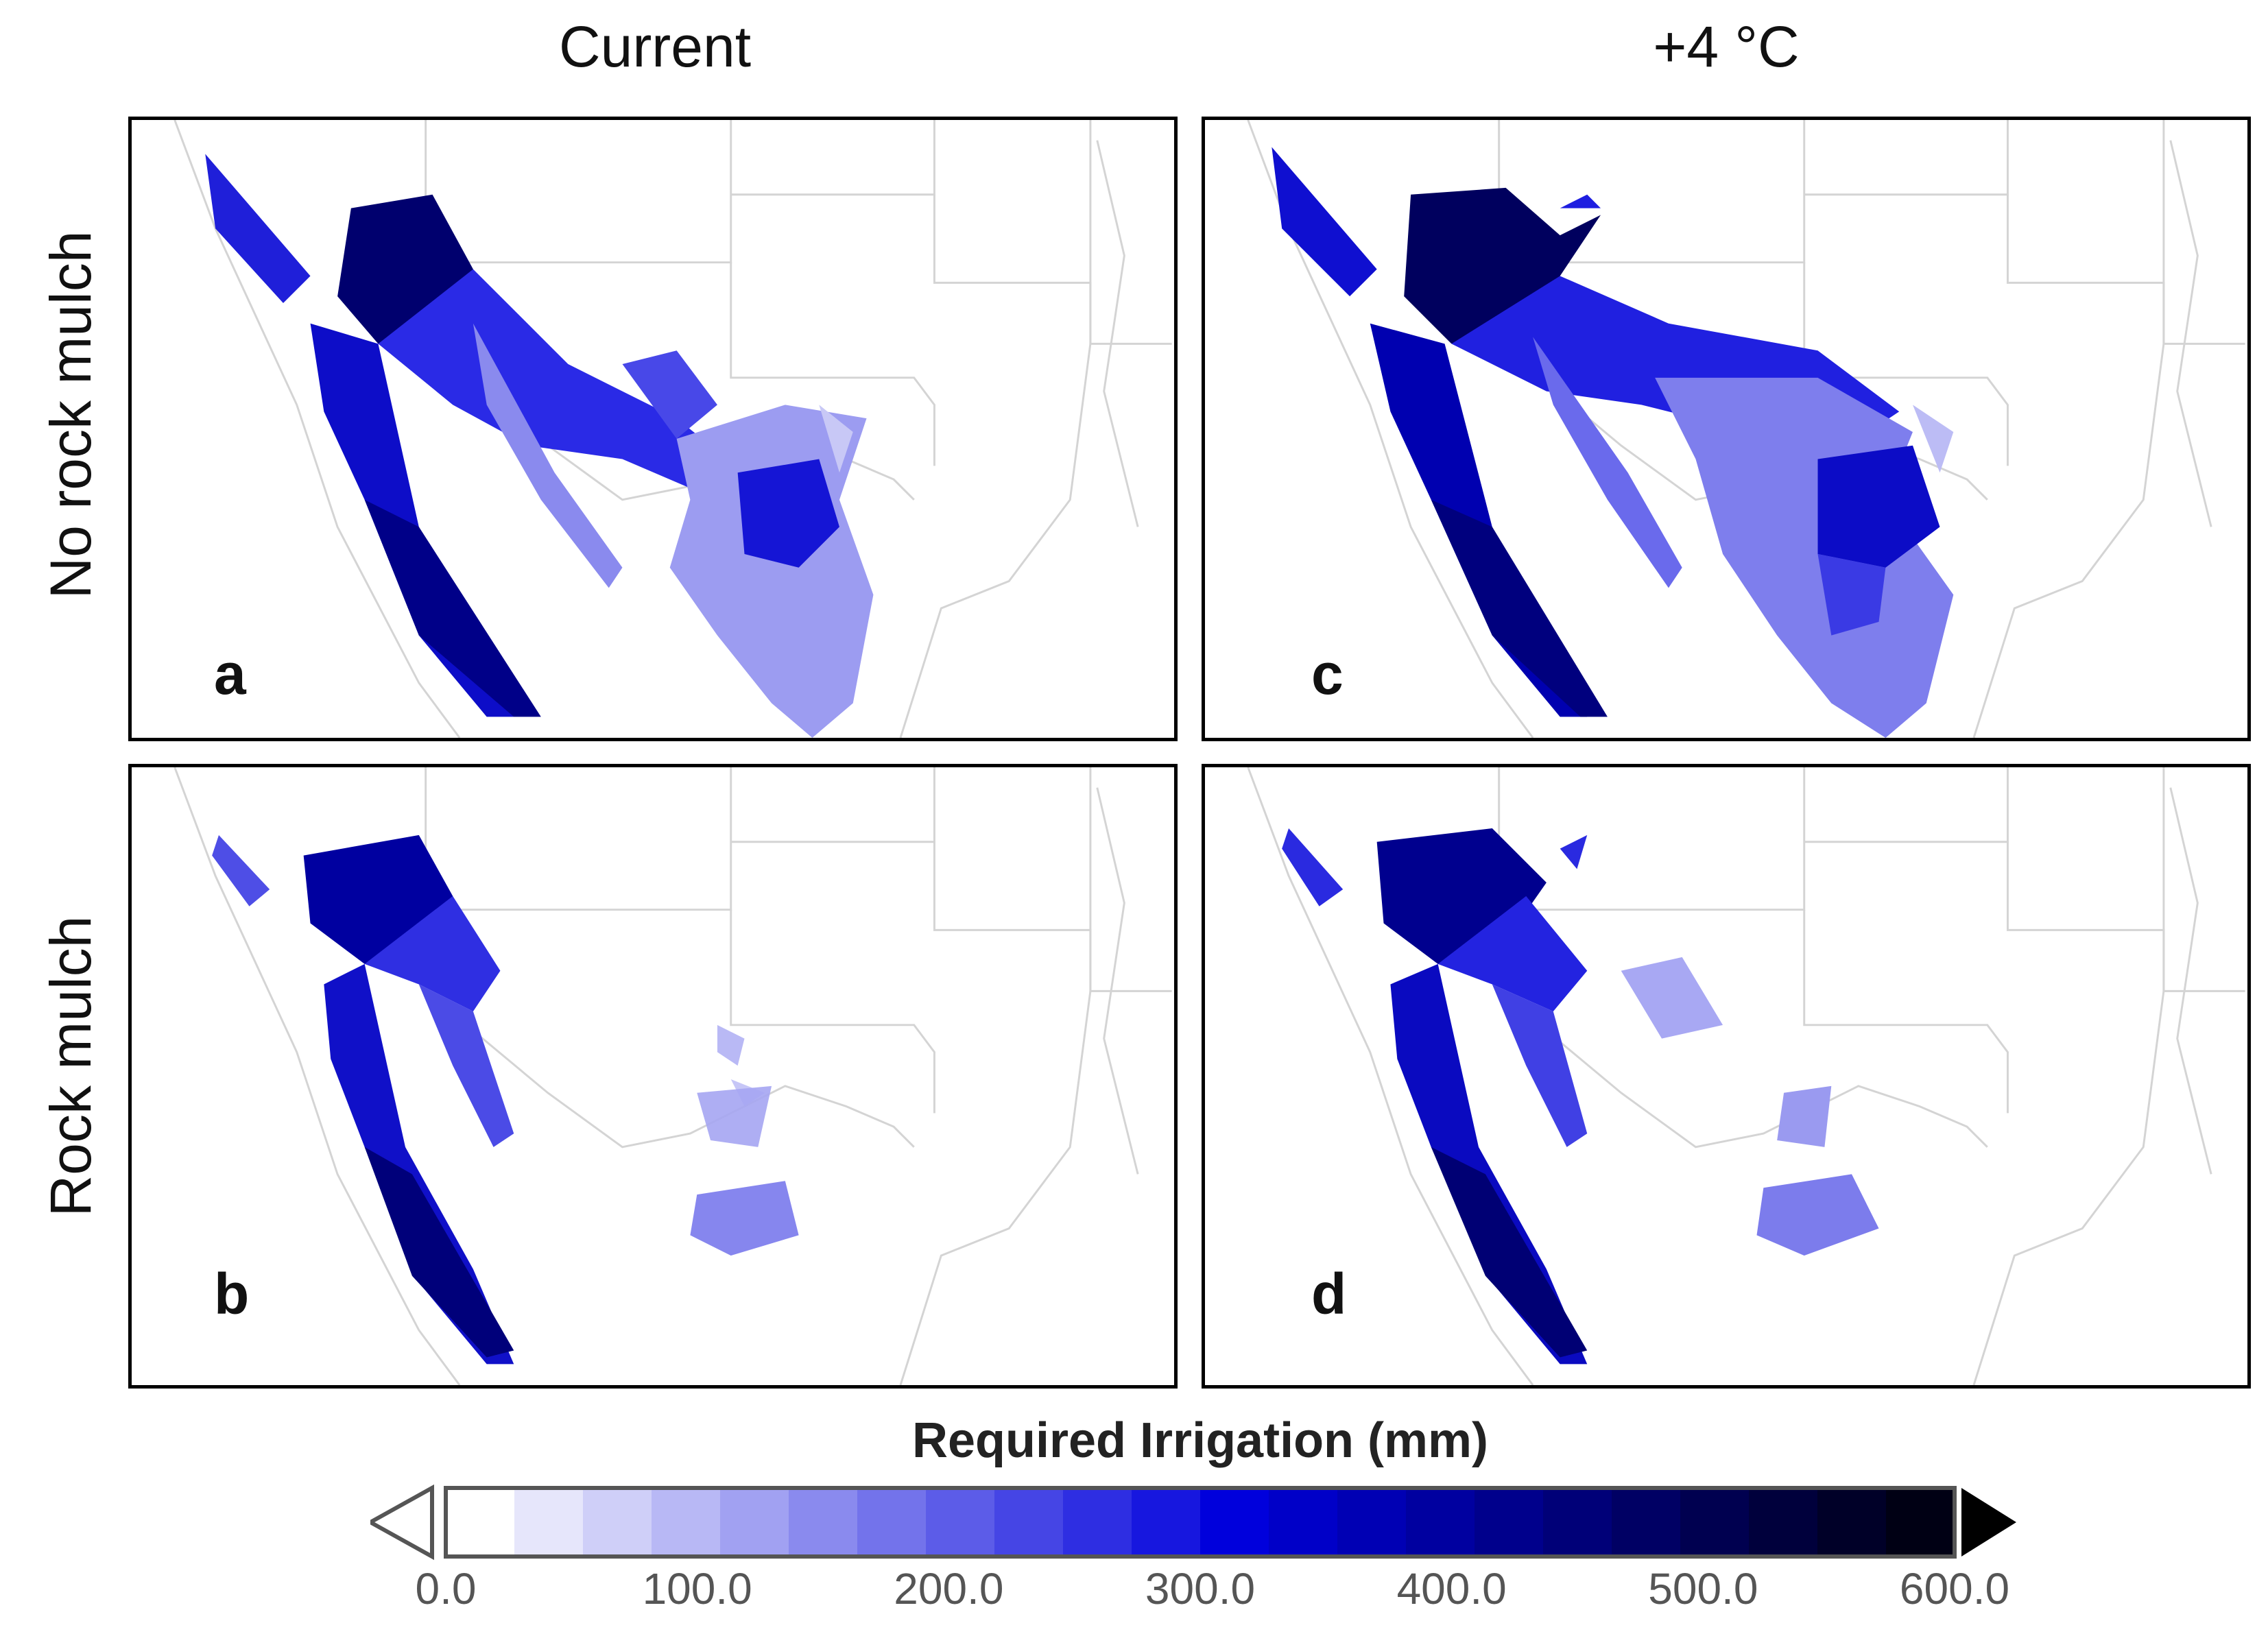 The image size is (2268, 1634). What do you see at coordinates (655, 46) in the screenshot?
I see `column-title-current: Current` at bounding box center [655, 46].